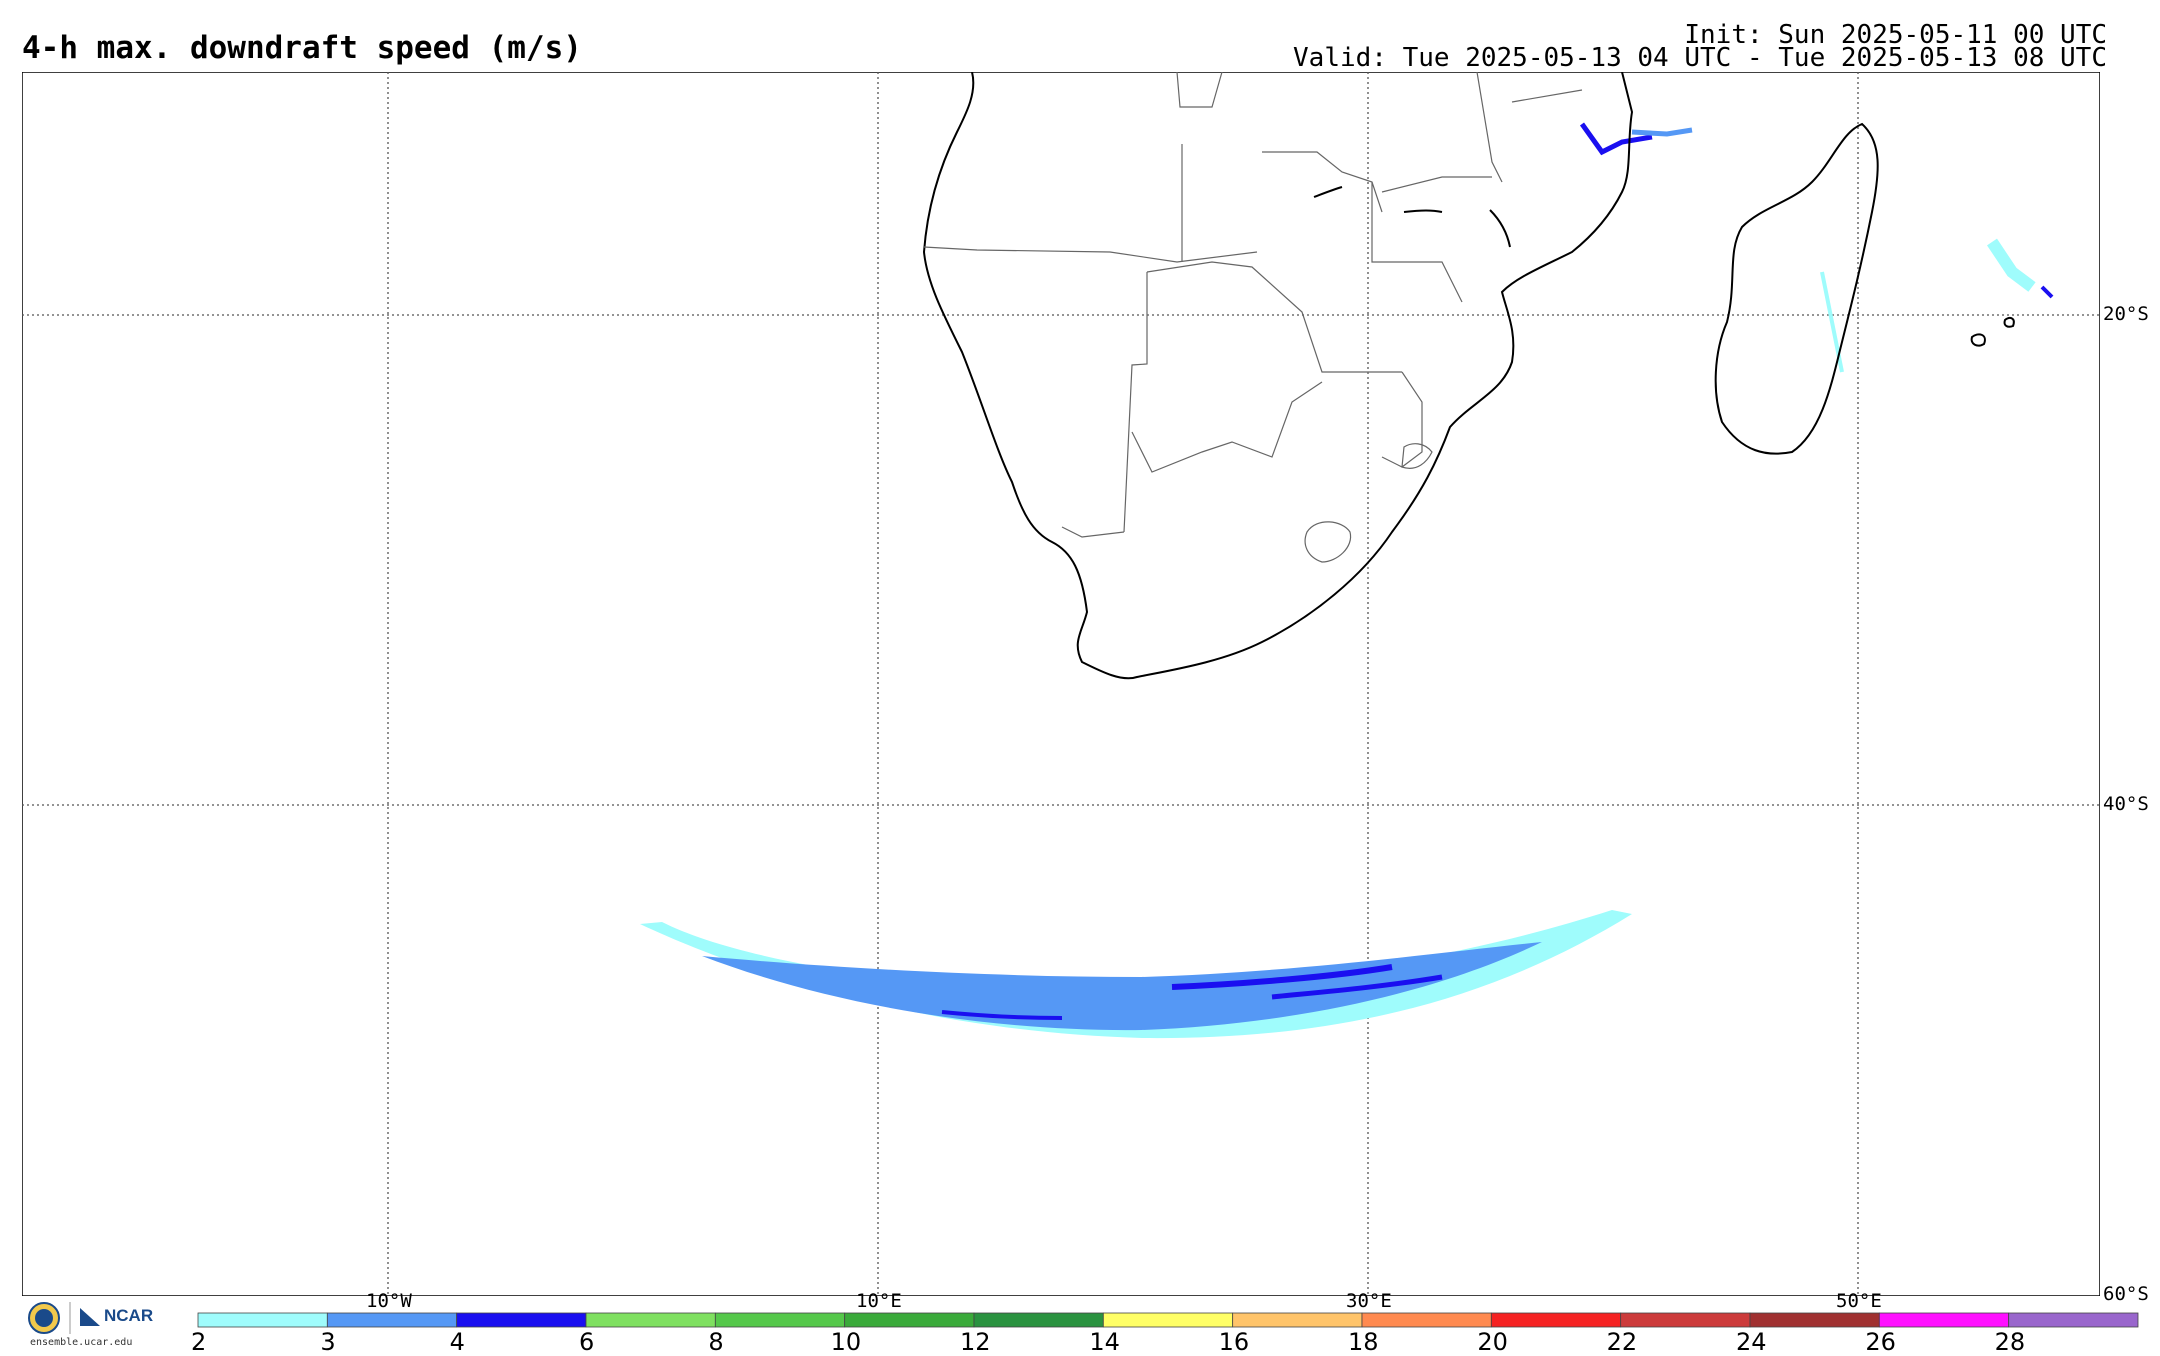 The width and height of the screenshot is (2160, 1356). Describe the element at coordinates (302, 48) in the screenshot. I see `map-title: 4-h max. downdraft speed (m/s)` at that location.